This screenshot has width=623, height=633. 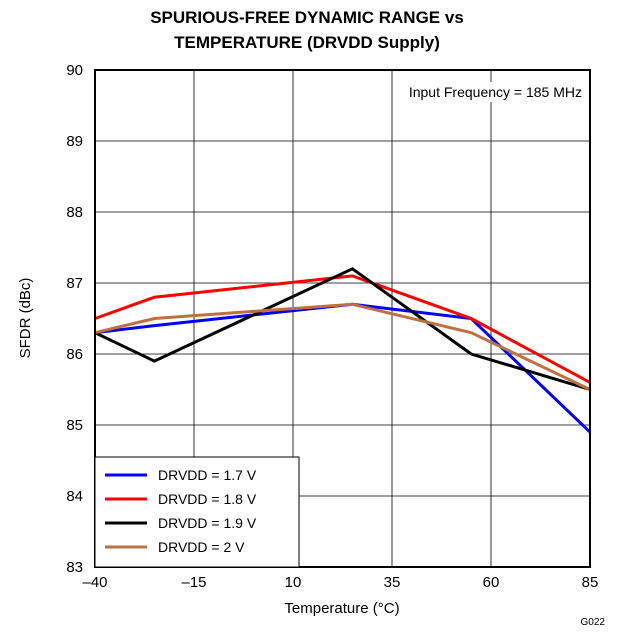 What do you see at coordinates (74, 567) in the screenshot?
I see `y-tick-label: 83` at bounding box center [74, 567].